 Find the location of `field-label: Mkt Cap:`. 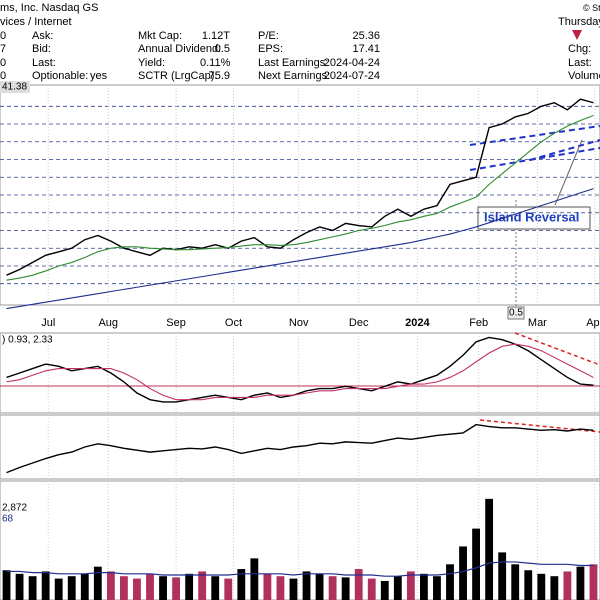

field-label: Mkt Cap: is located at coordinates (160, 36).